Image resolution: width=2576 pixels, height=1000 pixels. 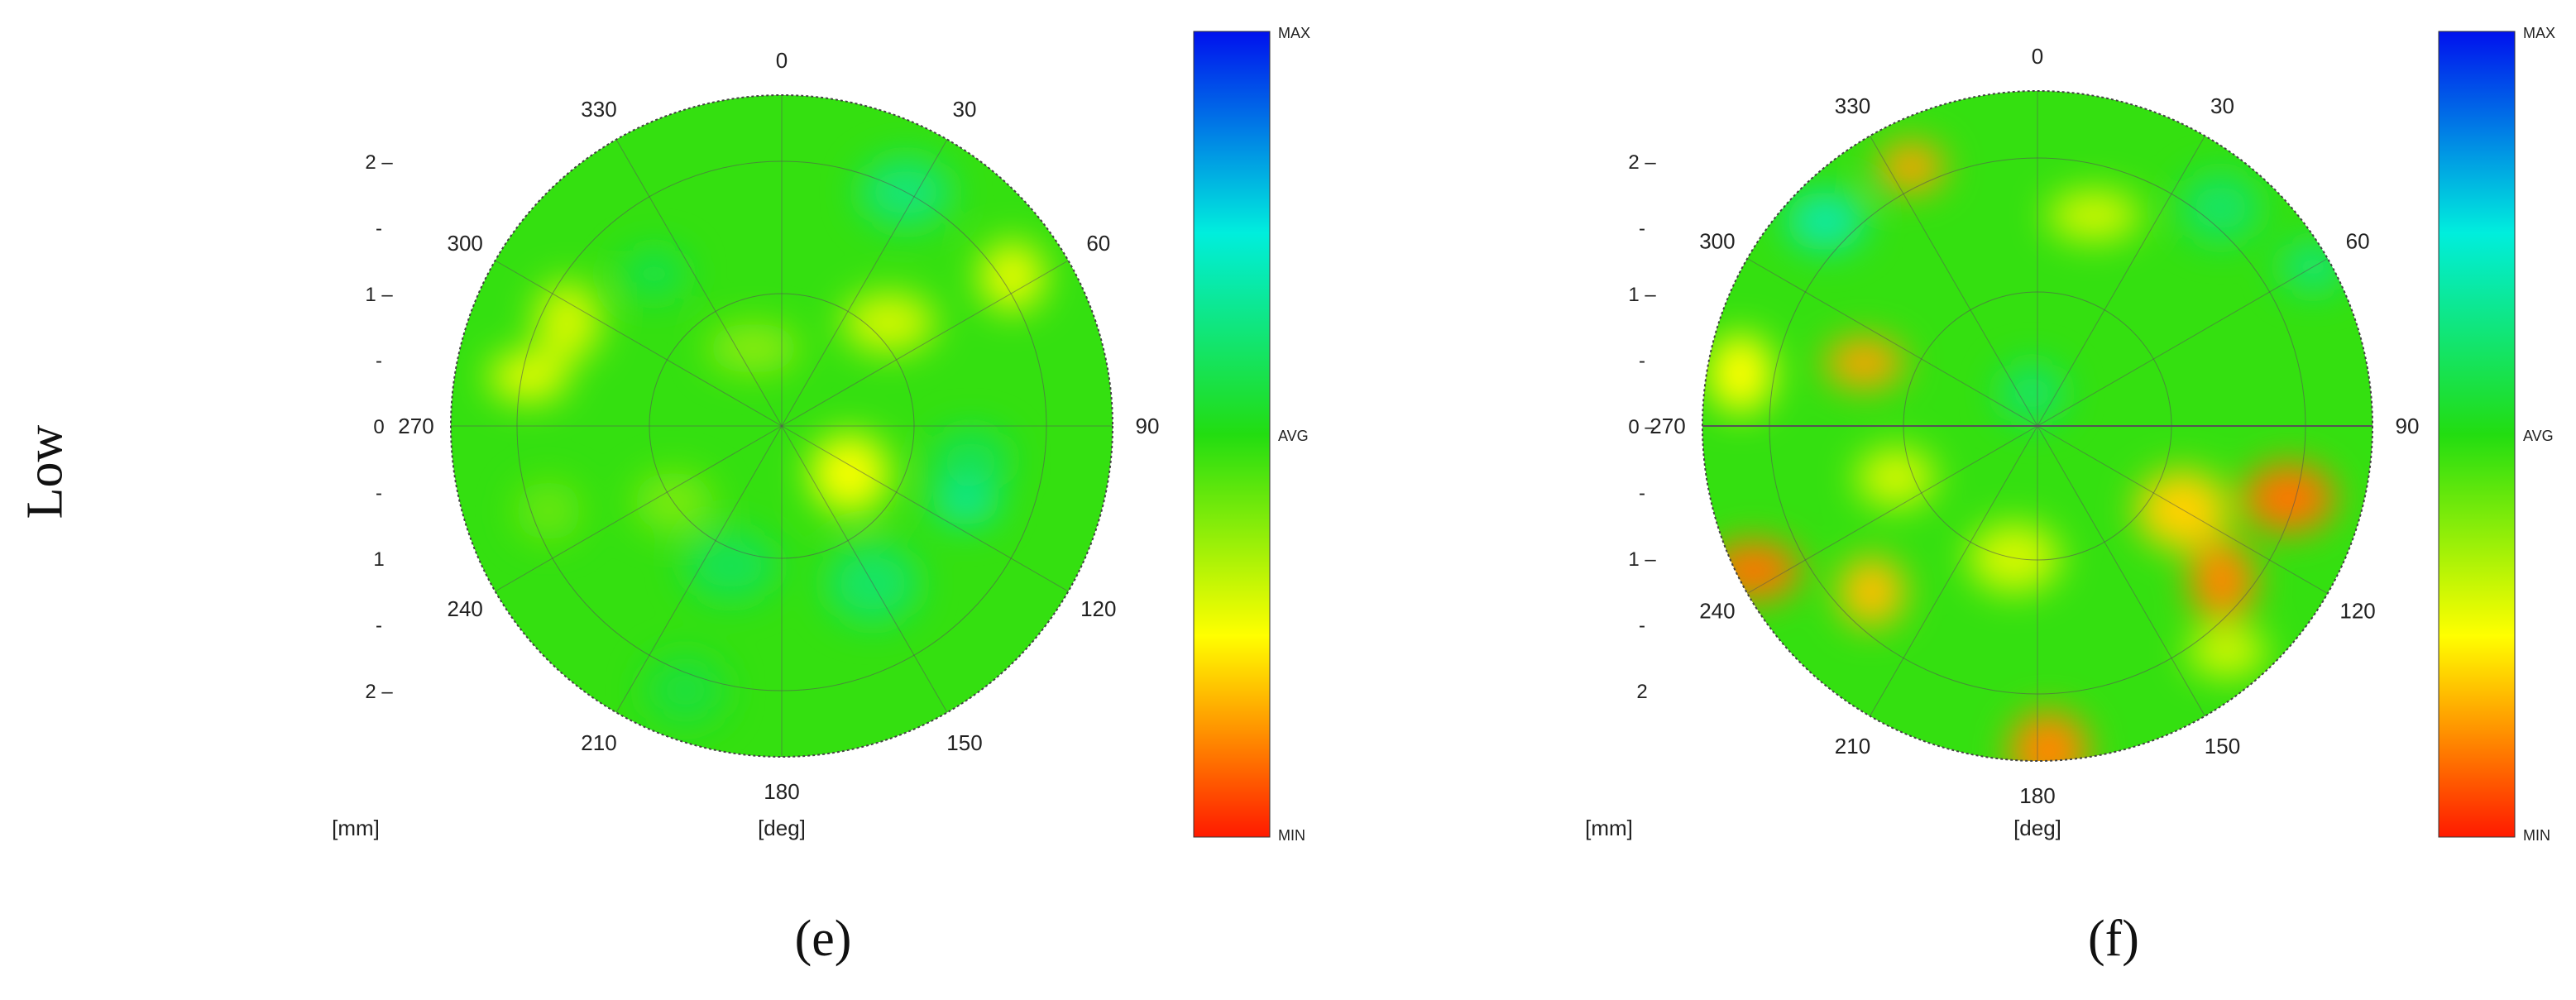 What do you see at coordinates (379, 427) in the screenshot?
I see `radius-tick-label: 0` at bounding box center [379, 427].